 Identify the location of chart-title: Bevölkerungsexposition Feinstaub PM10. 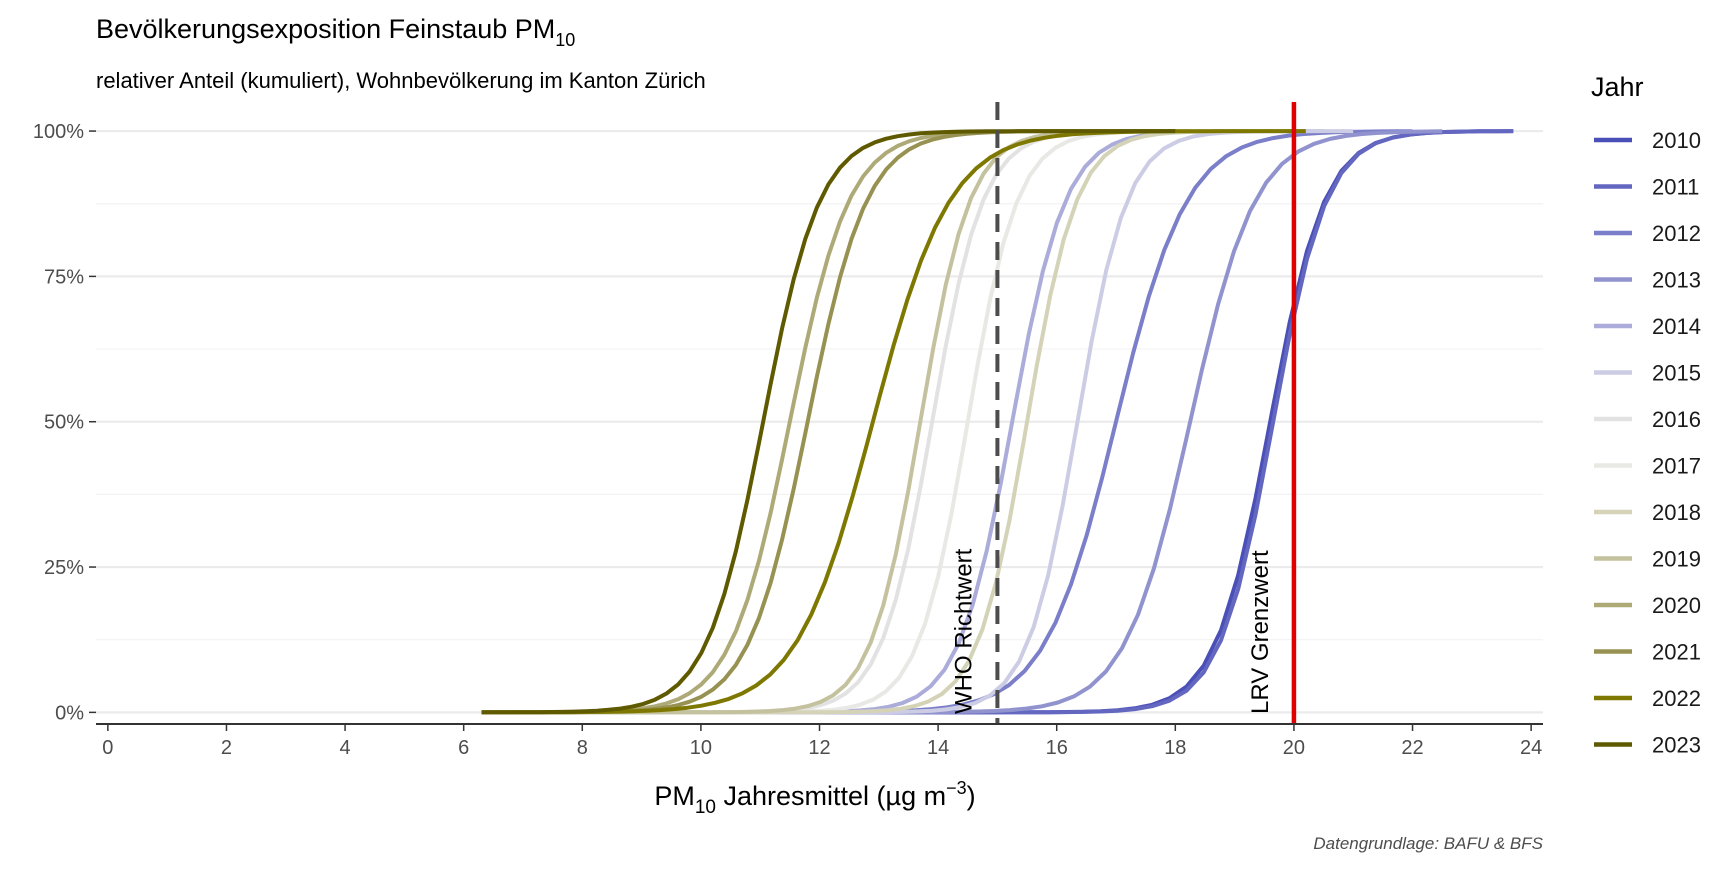
(335, 32).